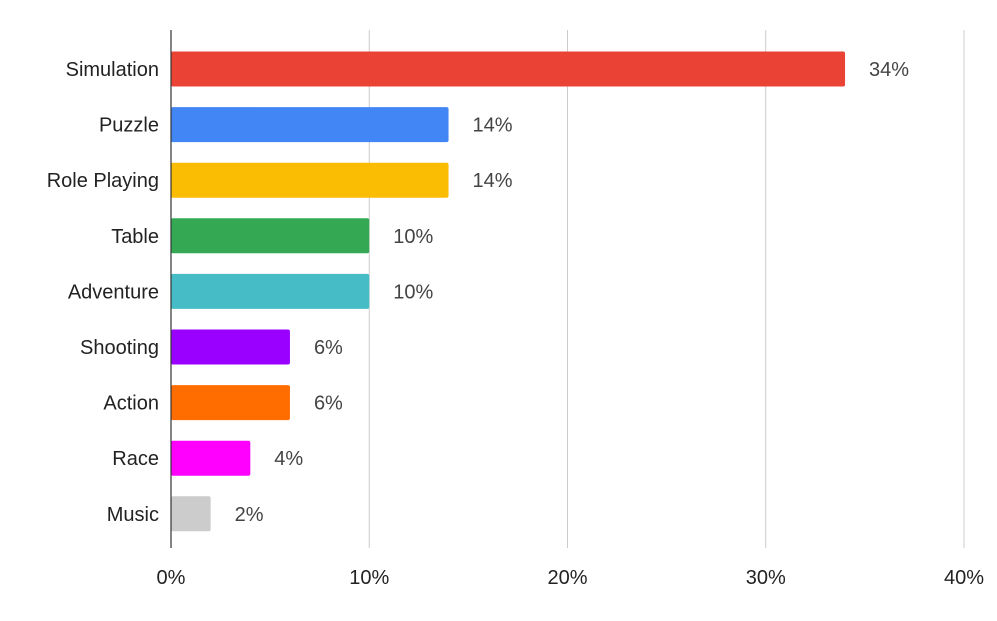 This screenshot has height=621, width=997. I want to click on value-label-simulation: 34%, so click(889, 70).